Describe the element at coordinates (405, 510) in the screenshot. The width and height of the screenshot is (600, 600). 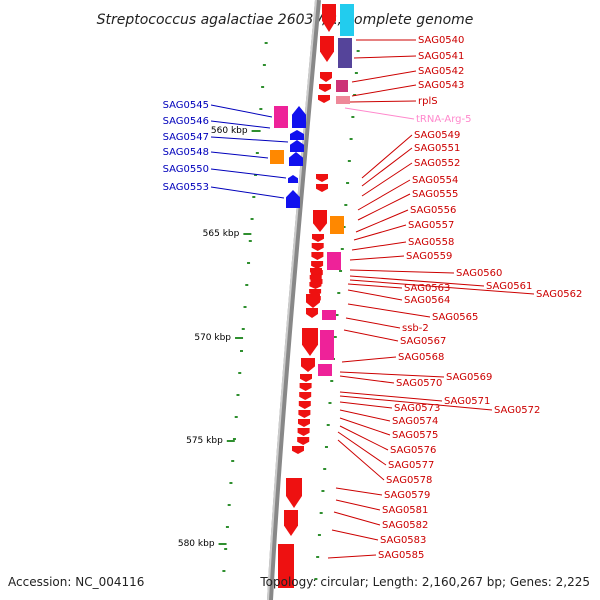
I see `right-gene-label: SAG0581` at that location.